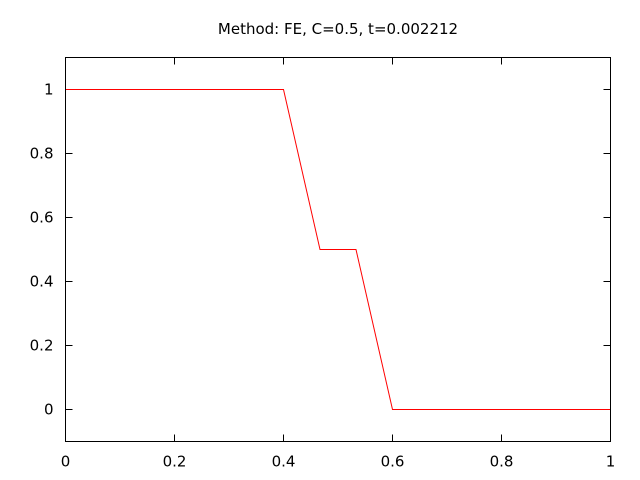 This screenshot has height=480, width=640. What do you see at coordinates (42, 154) in the screenshot?
I see `y-tick-label: 0.8` at bounding box center [42, 154].